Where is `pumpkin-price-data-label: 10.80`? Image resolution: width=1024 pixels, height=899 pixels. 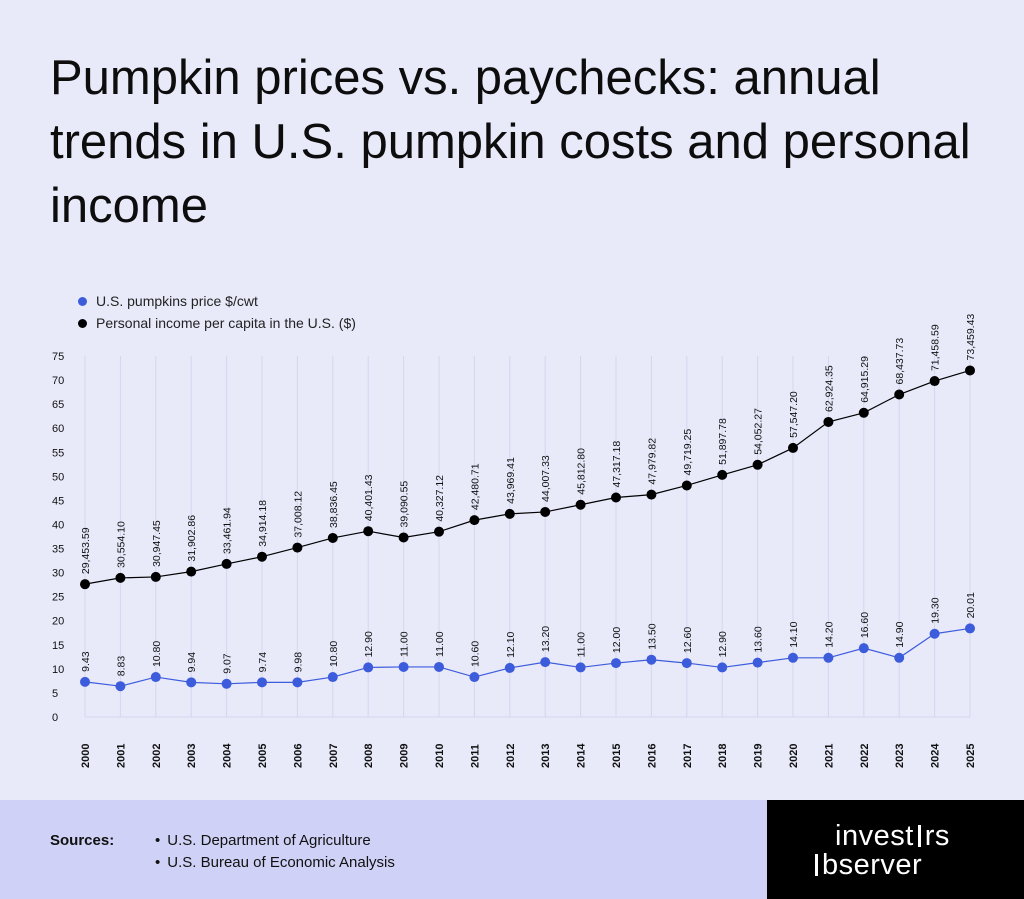 pumpkin-price-data-label: 10.80 is located at coordinates (157, 654).